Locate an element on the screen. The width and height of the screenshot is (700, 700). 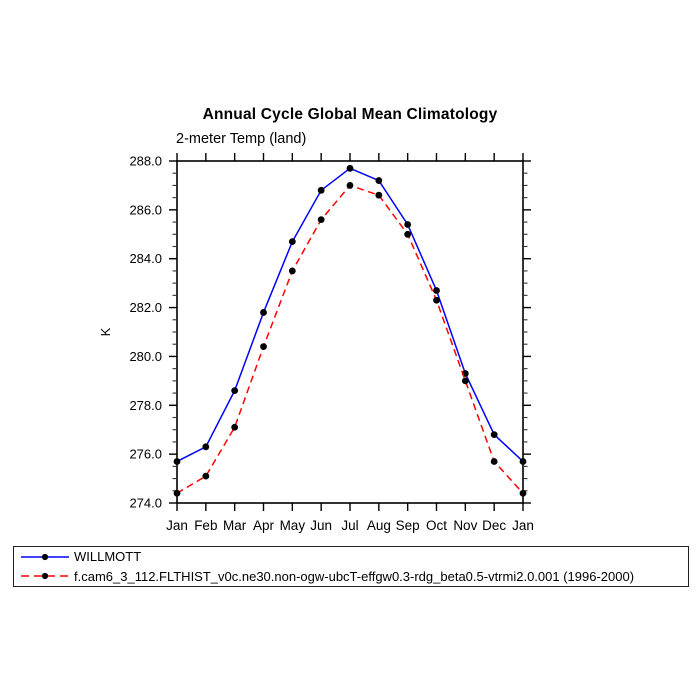
chart-subtitle: 2-meter Temp (land) is located at coordinates (241, 139).